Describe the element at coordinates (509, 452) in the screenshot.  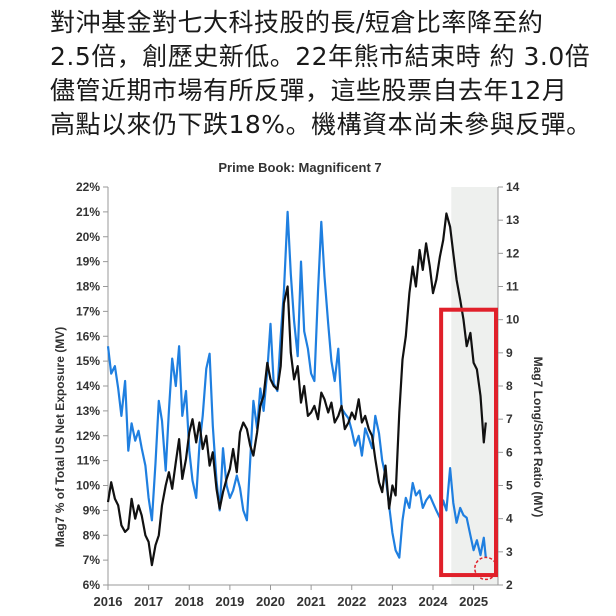
I see `right-tick-label: 6` at that location.